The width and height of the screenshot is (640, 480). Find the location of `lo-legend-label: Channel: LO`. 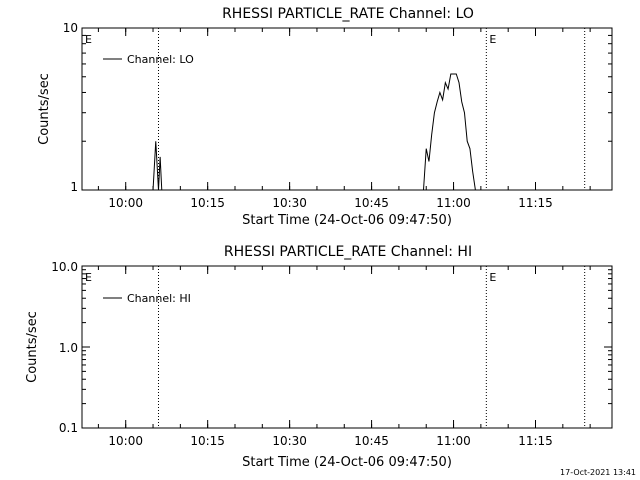

lo-legend-label: Channel: LO is located at coordinates (160, 59).